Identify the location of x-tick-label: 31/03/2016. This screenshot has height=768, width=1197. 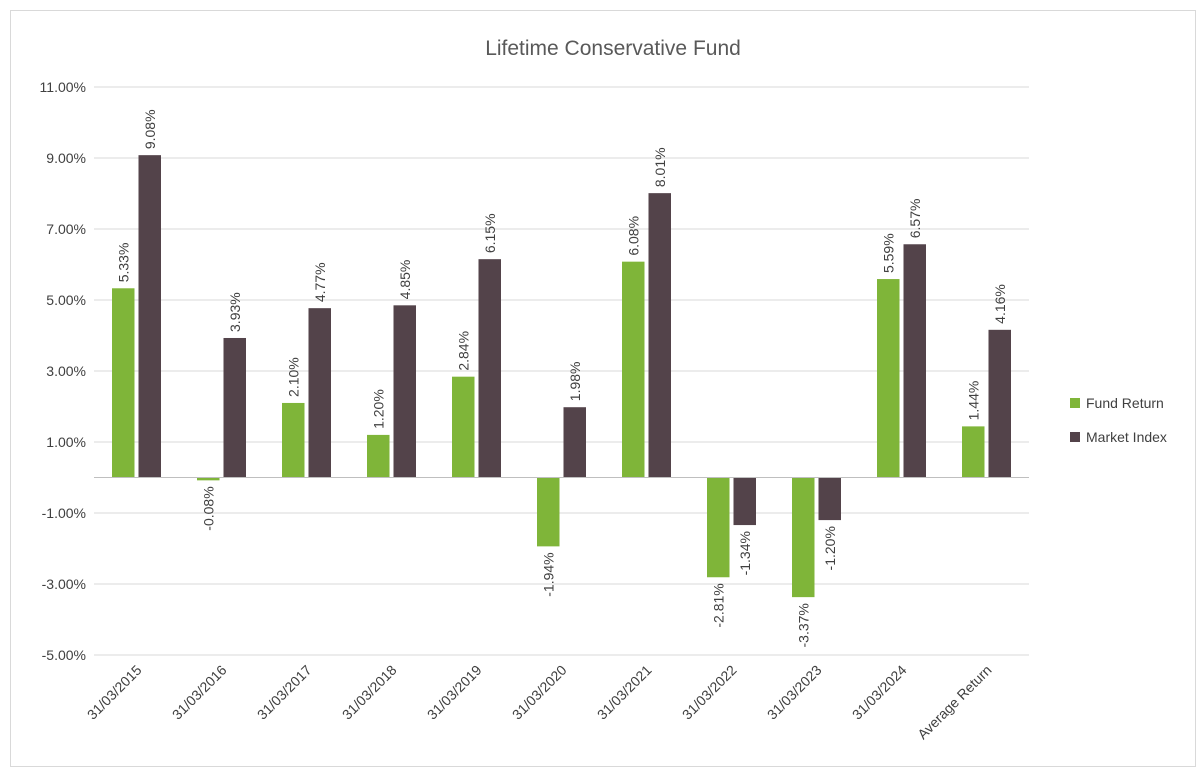
(199, 692).